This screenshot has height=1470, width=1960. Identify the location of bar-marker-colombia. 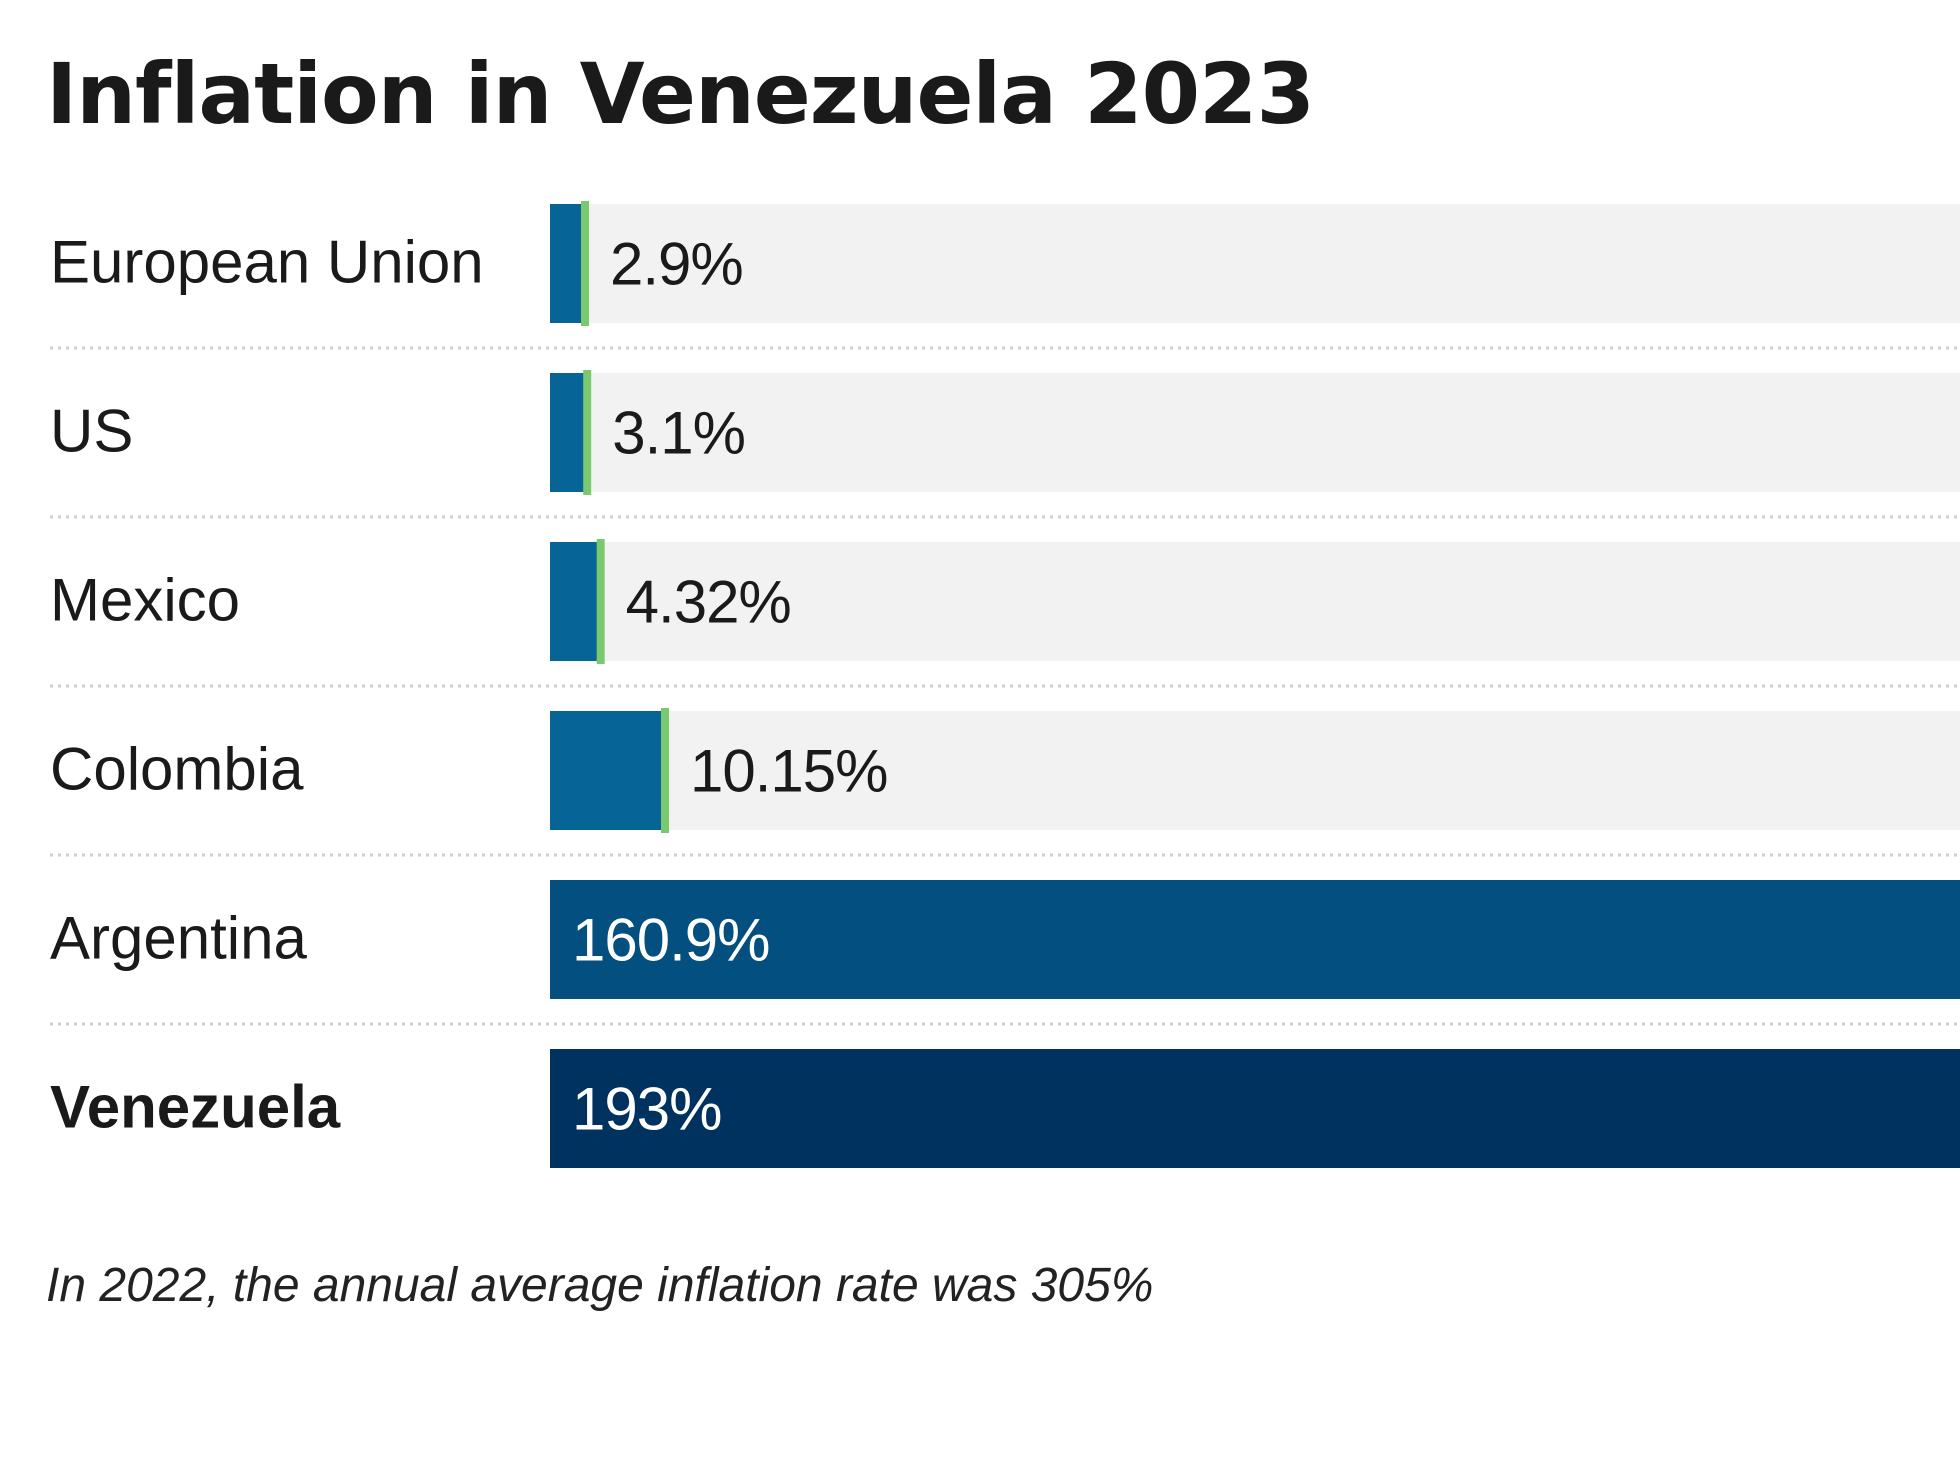
(665, 770).